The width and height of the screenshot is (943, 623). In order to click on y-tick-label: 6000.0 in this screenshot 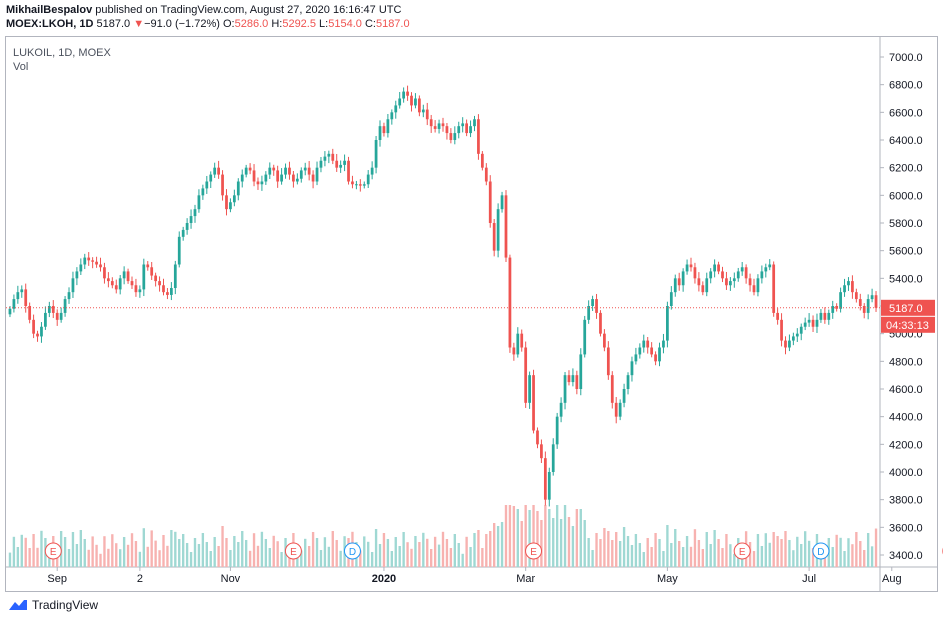, I will do `click(906, 196)`.